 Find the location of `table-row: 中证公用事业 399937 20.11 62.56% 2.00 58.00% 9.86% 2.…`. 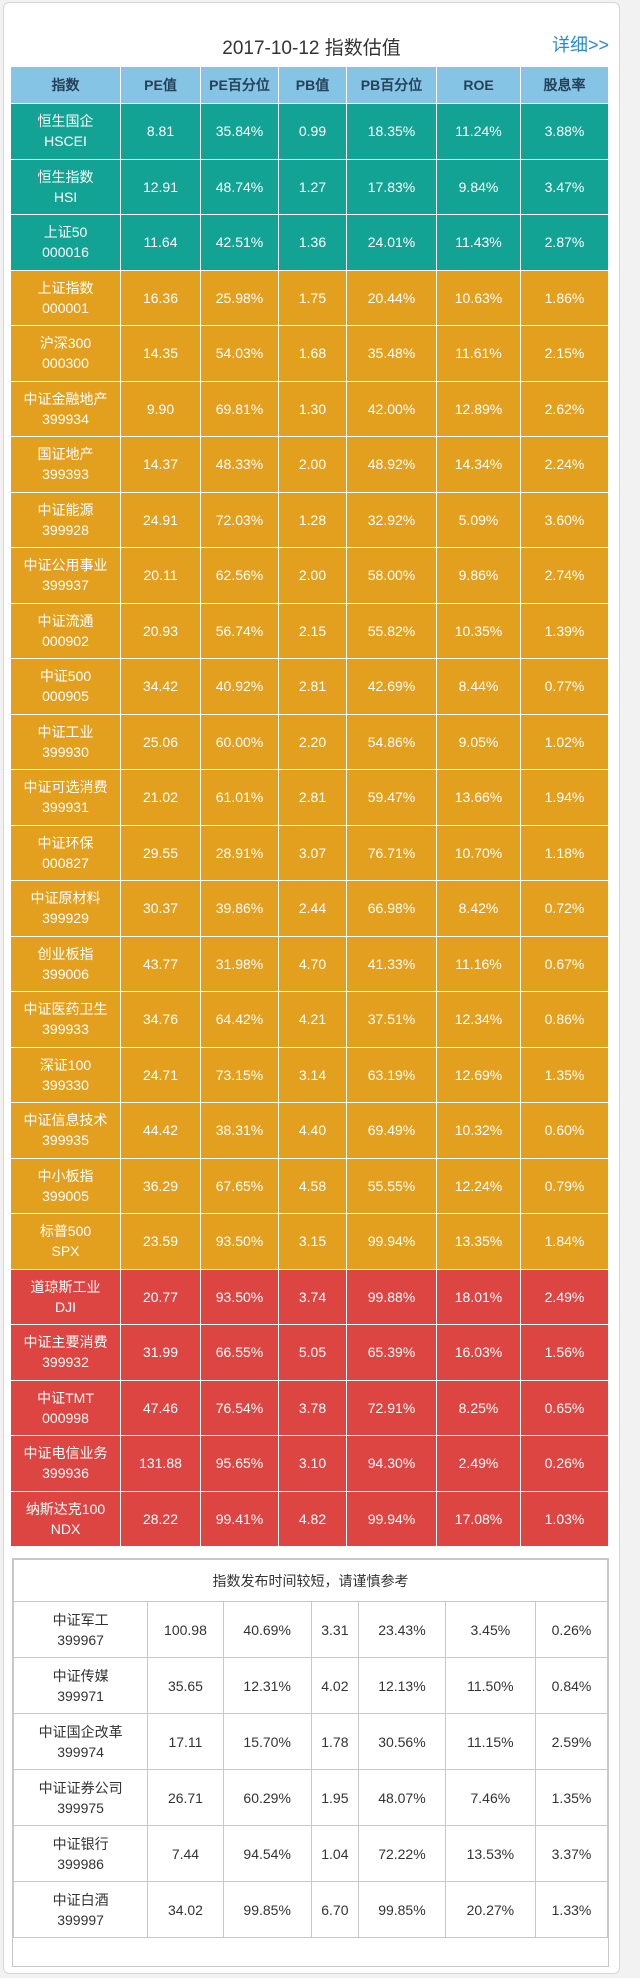

table-row: 中证公用事业 399937 20.11 62.56% 2.00 58.00% 9.86% 2.… is located at coordinates (309, 575).